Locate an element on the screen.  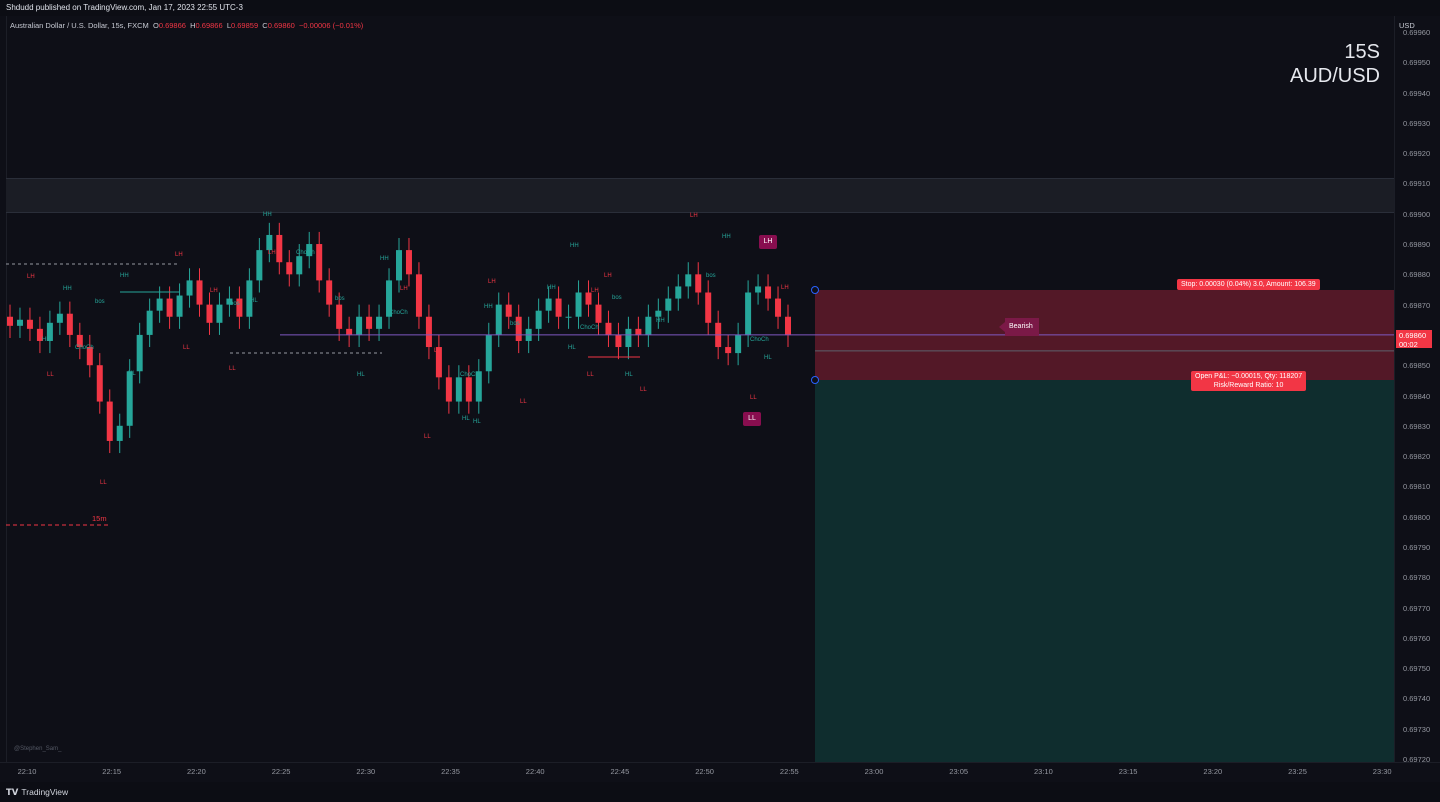
lh-tag: LH is located at coordinates (768, 242).